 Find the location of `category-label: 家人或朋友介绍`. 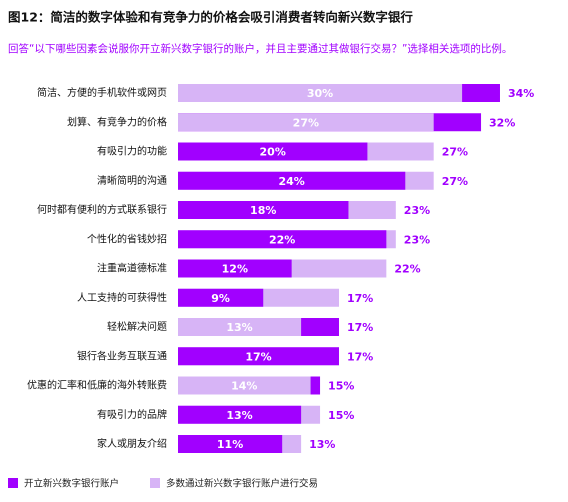

category-label: 家人或朋友介绍 is located at coordinates (132, 443).